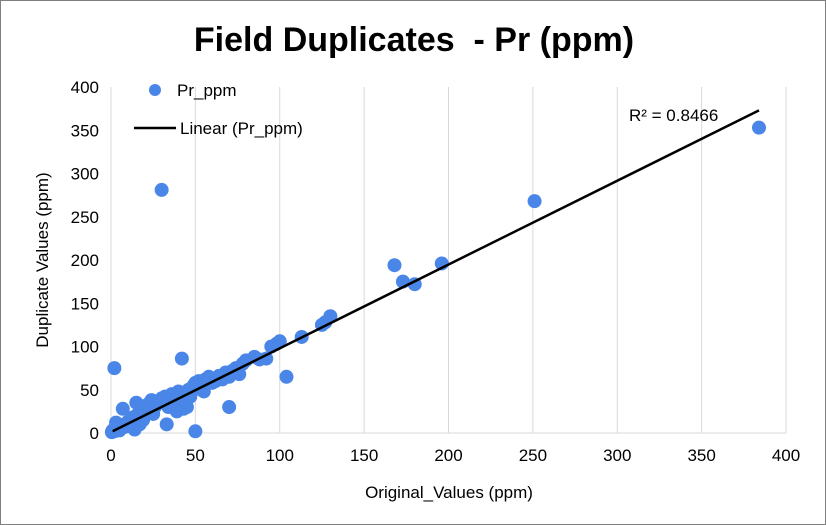 This screenshot has width=826, height=525. I want to click on legend-label-scatter: Pr_ppm, so click(207, 90).